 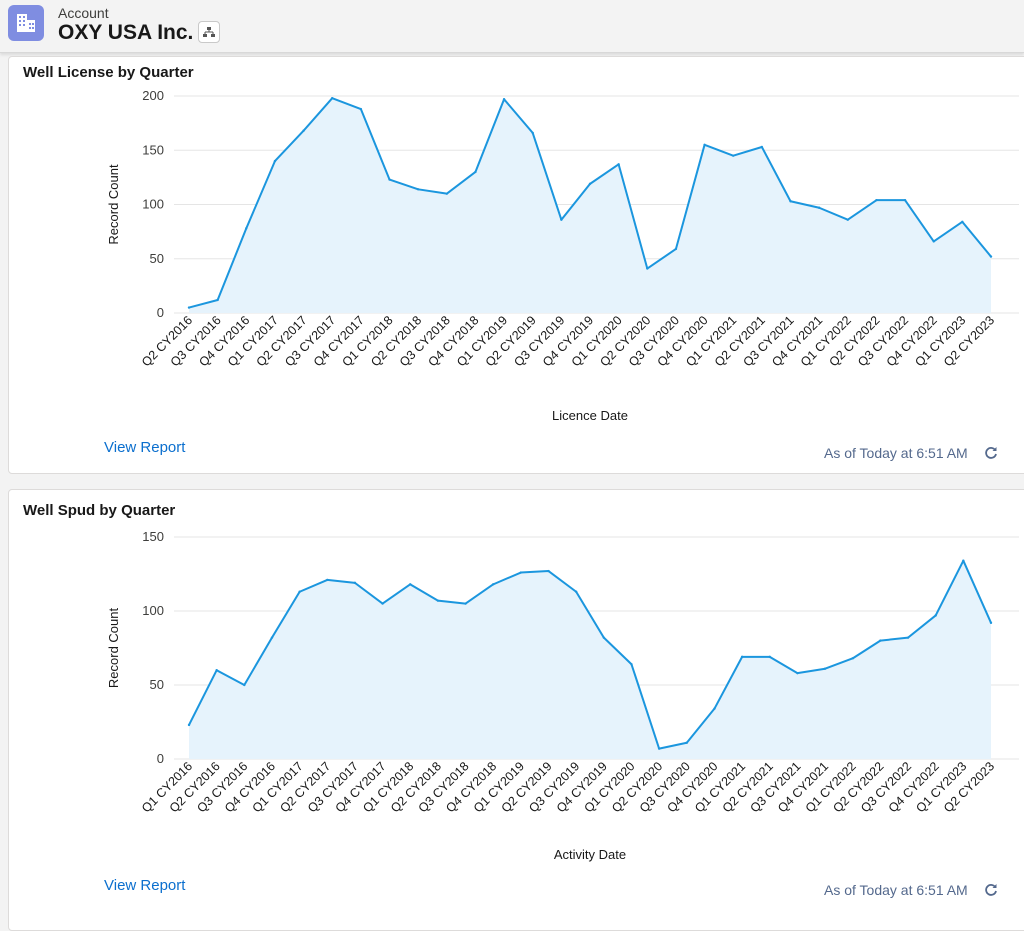 I want to click on hierarchy-icon, so click(x=209, y=32).